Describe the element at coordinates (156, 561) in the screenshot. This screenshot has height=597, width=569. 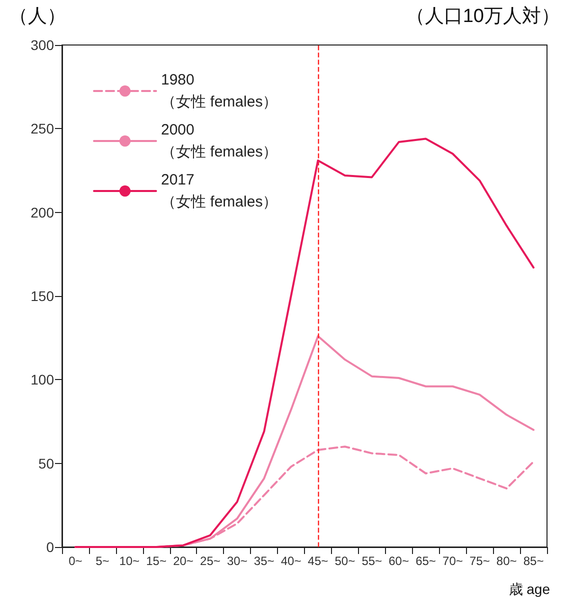
I see `x-tick-label: 15~` at that location.